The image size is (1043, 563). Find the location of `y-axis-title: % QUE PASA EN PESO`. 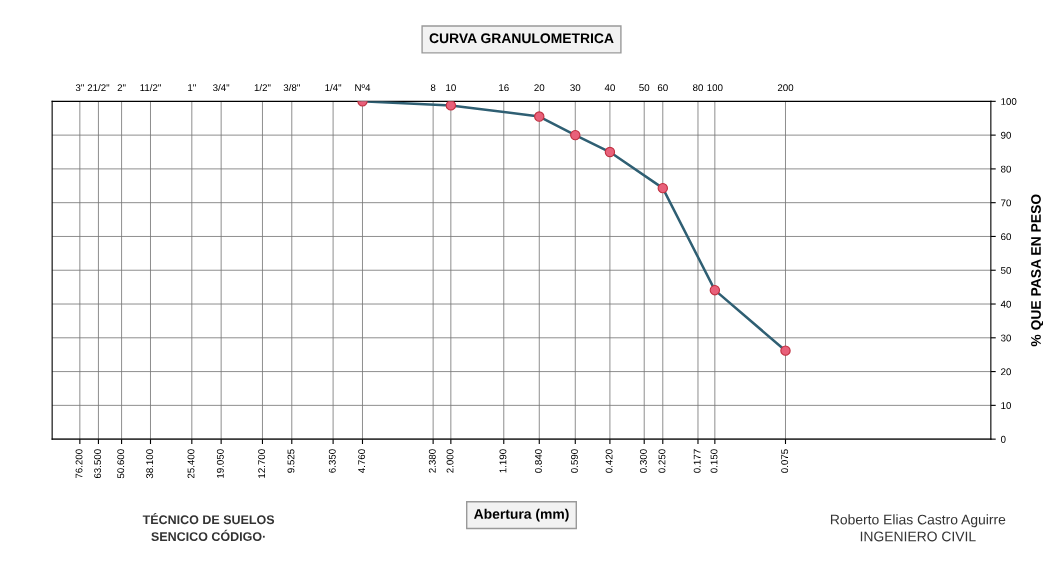

y-axis-title: % QUE PASA EN PESO is located at coordinates (1037, 270).